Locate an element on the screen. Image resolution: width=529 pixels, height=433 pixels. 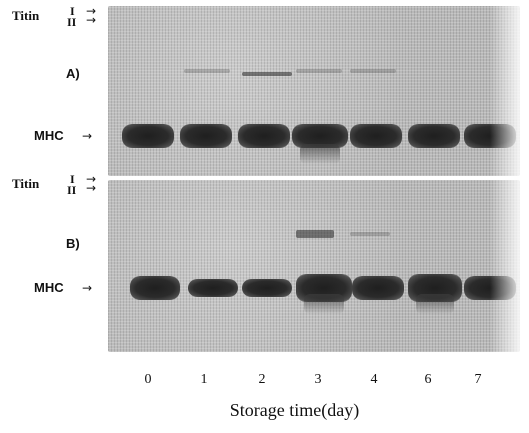
lane-label: 7 is located at coordinates (478, 379).